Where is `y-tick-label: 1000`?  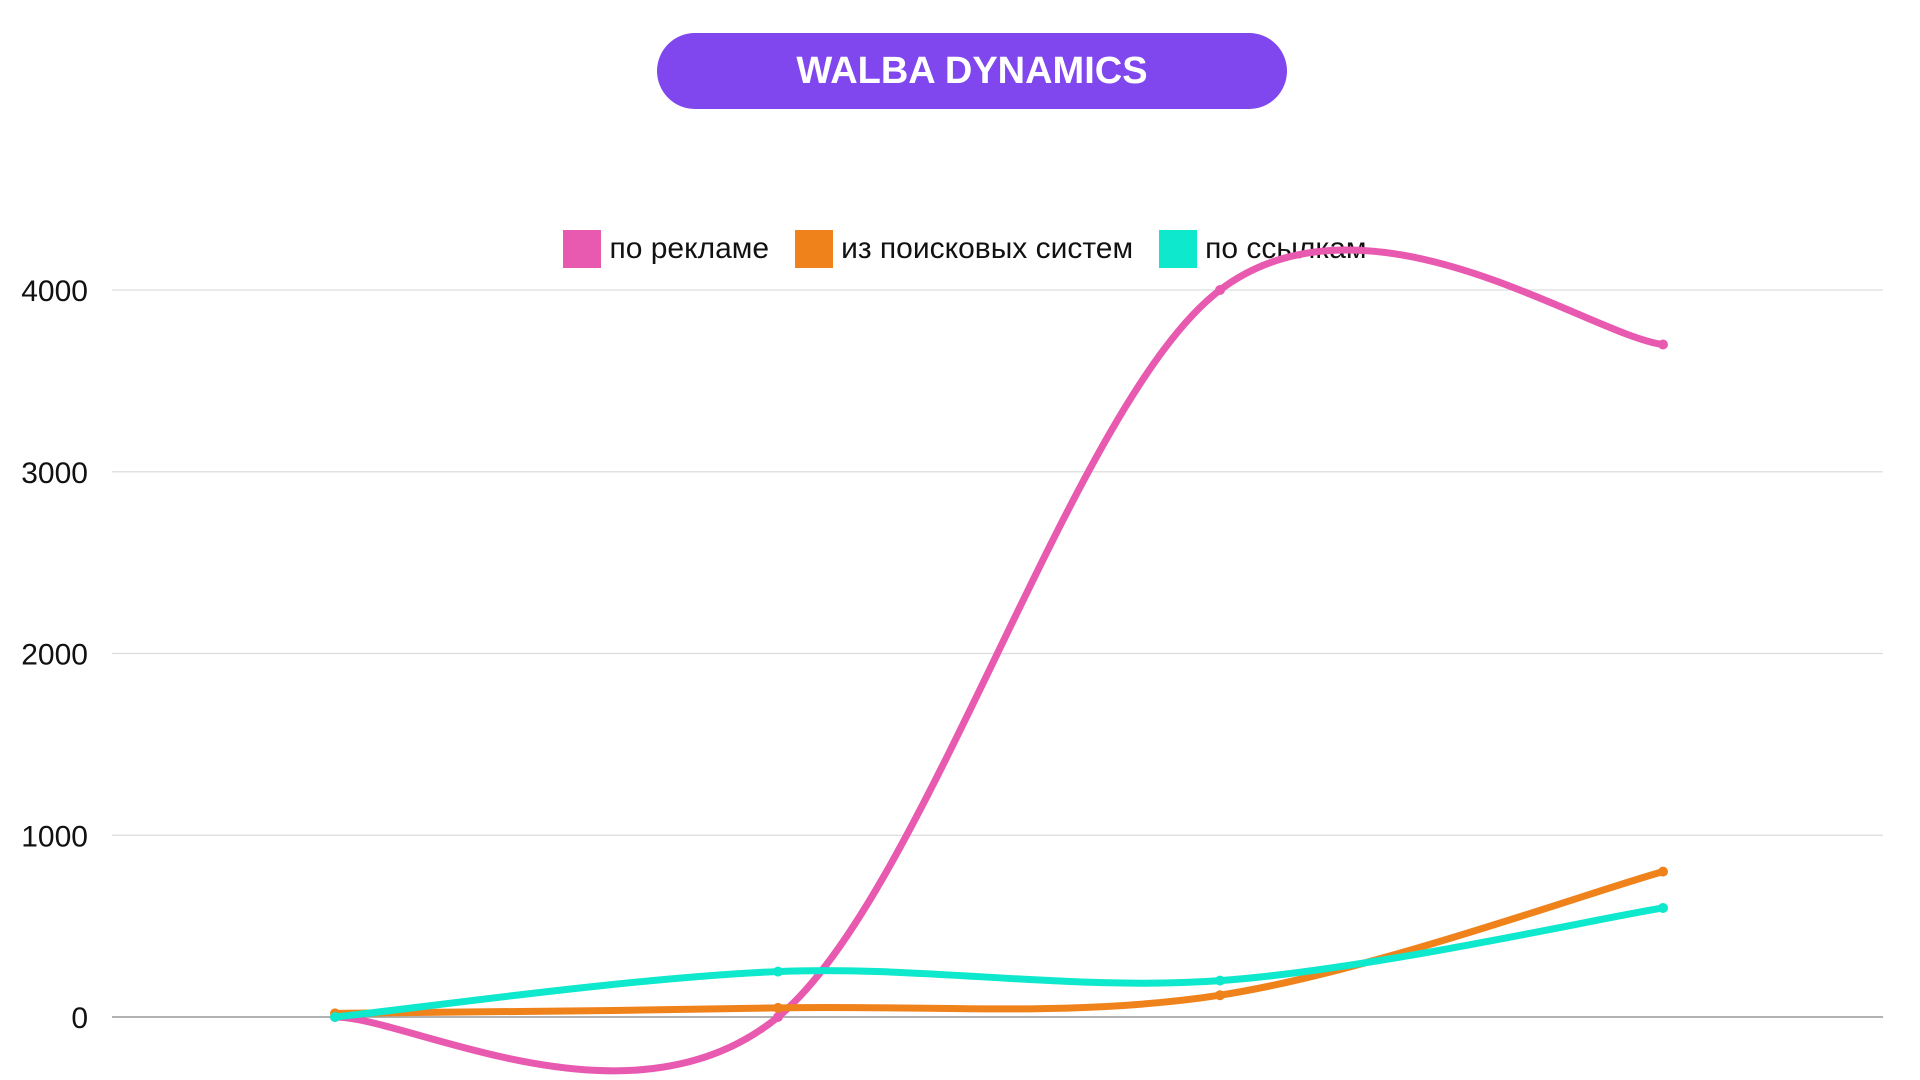 y-tick-label: 1000 is located at coordinates (54, 836).